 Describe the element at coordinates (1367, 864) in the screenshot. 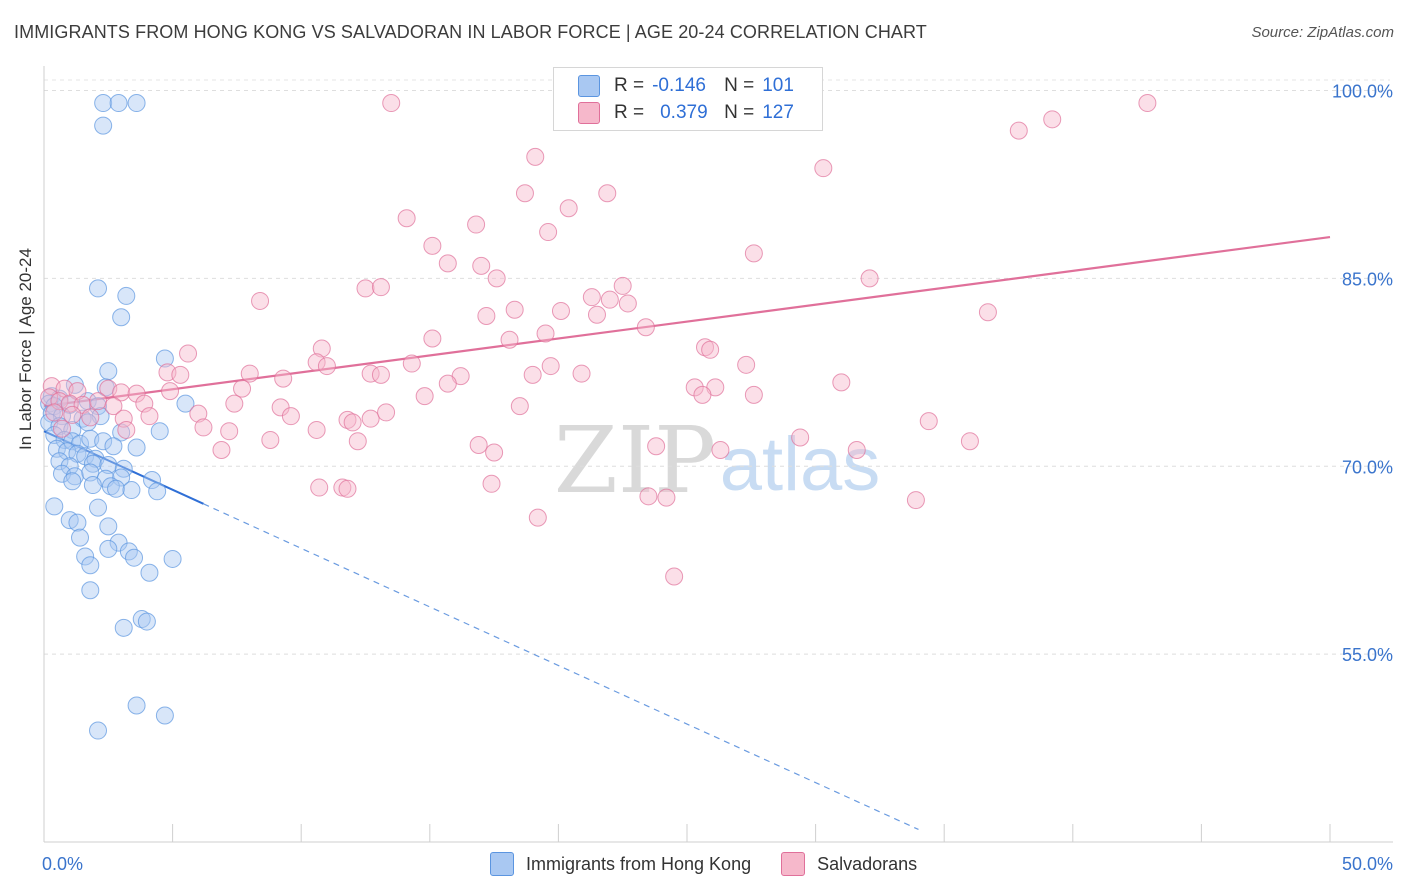

I see `x-tick-label: 50.0%` at that location.